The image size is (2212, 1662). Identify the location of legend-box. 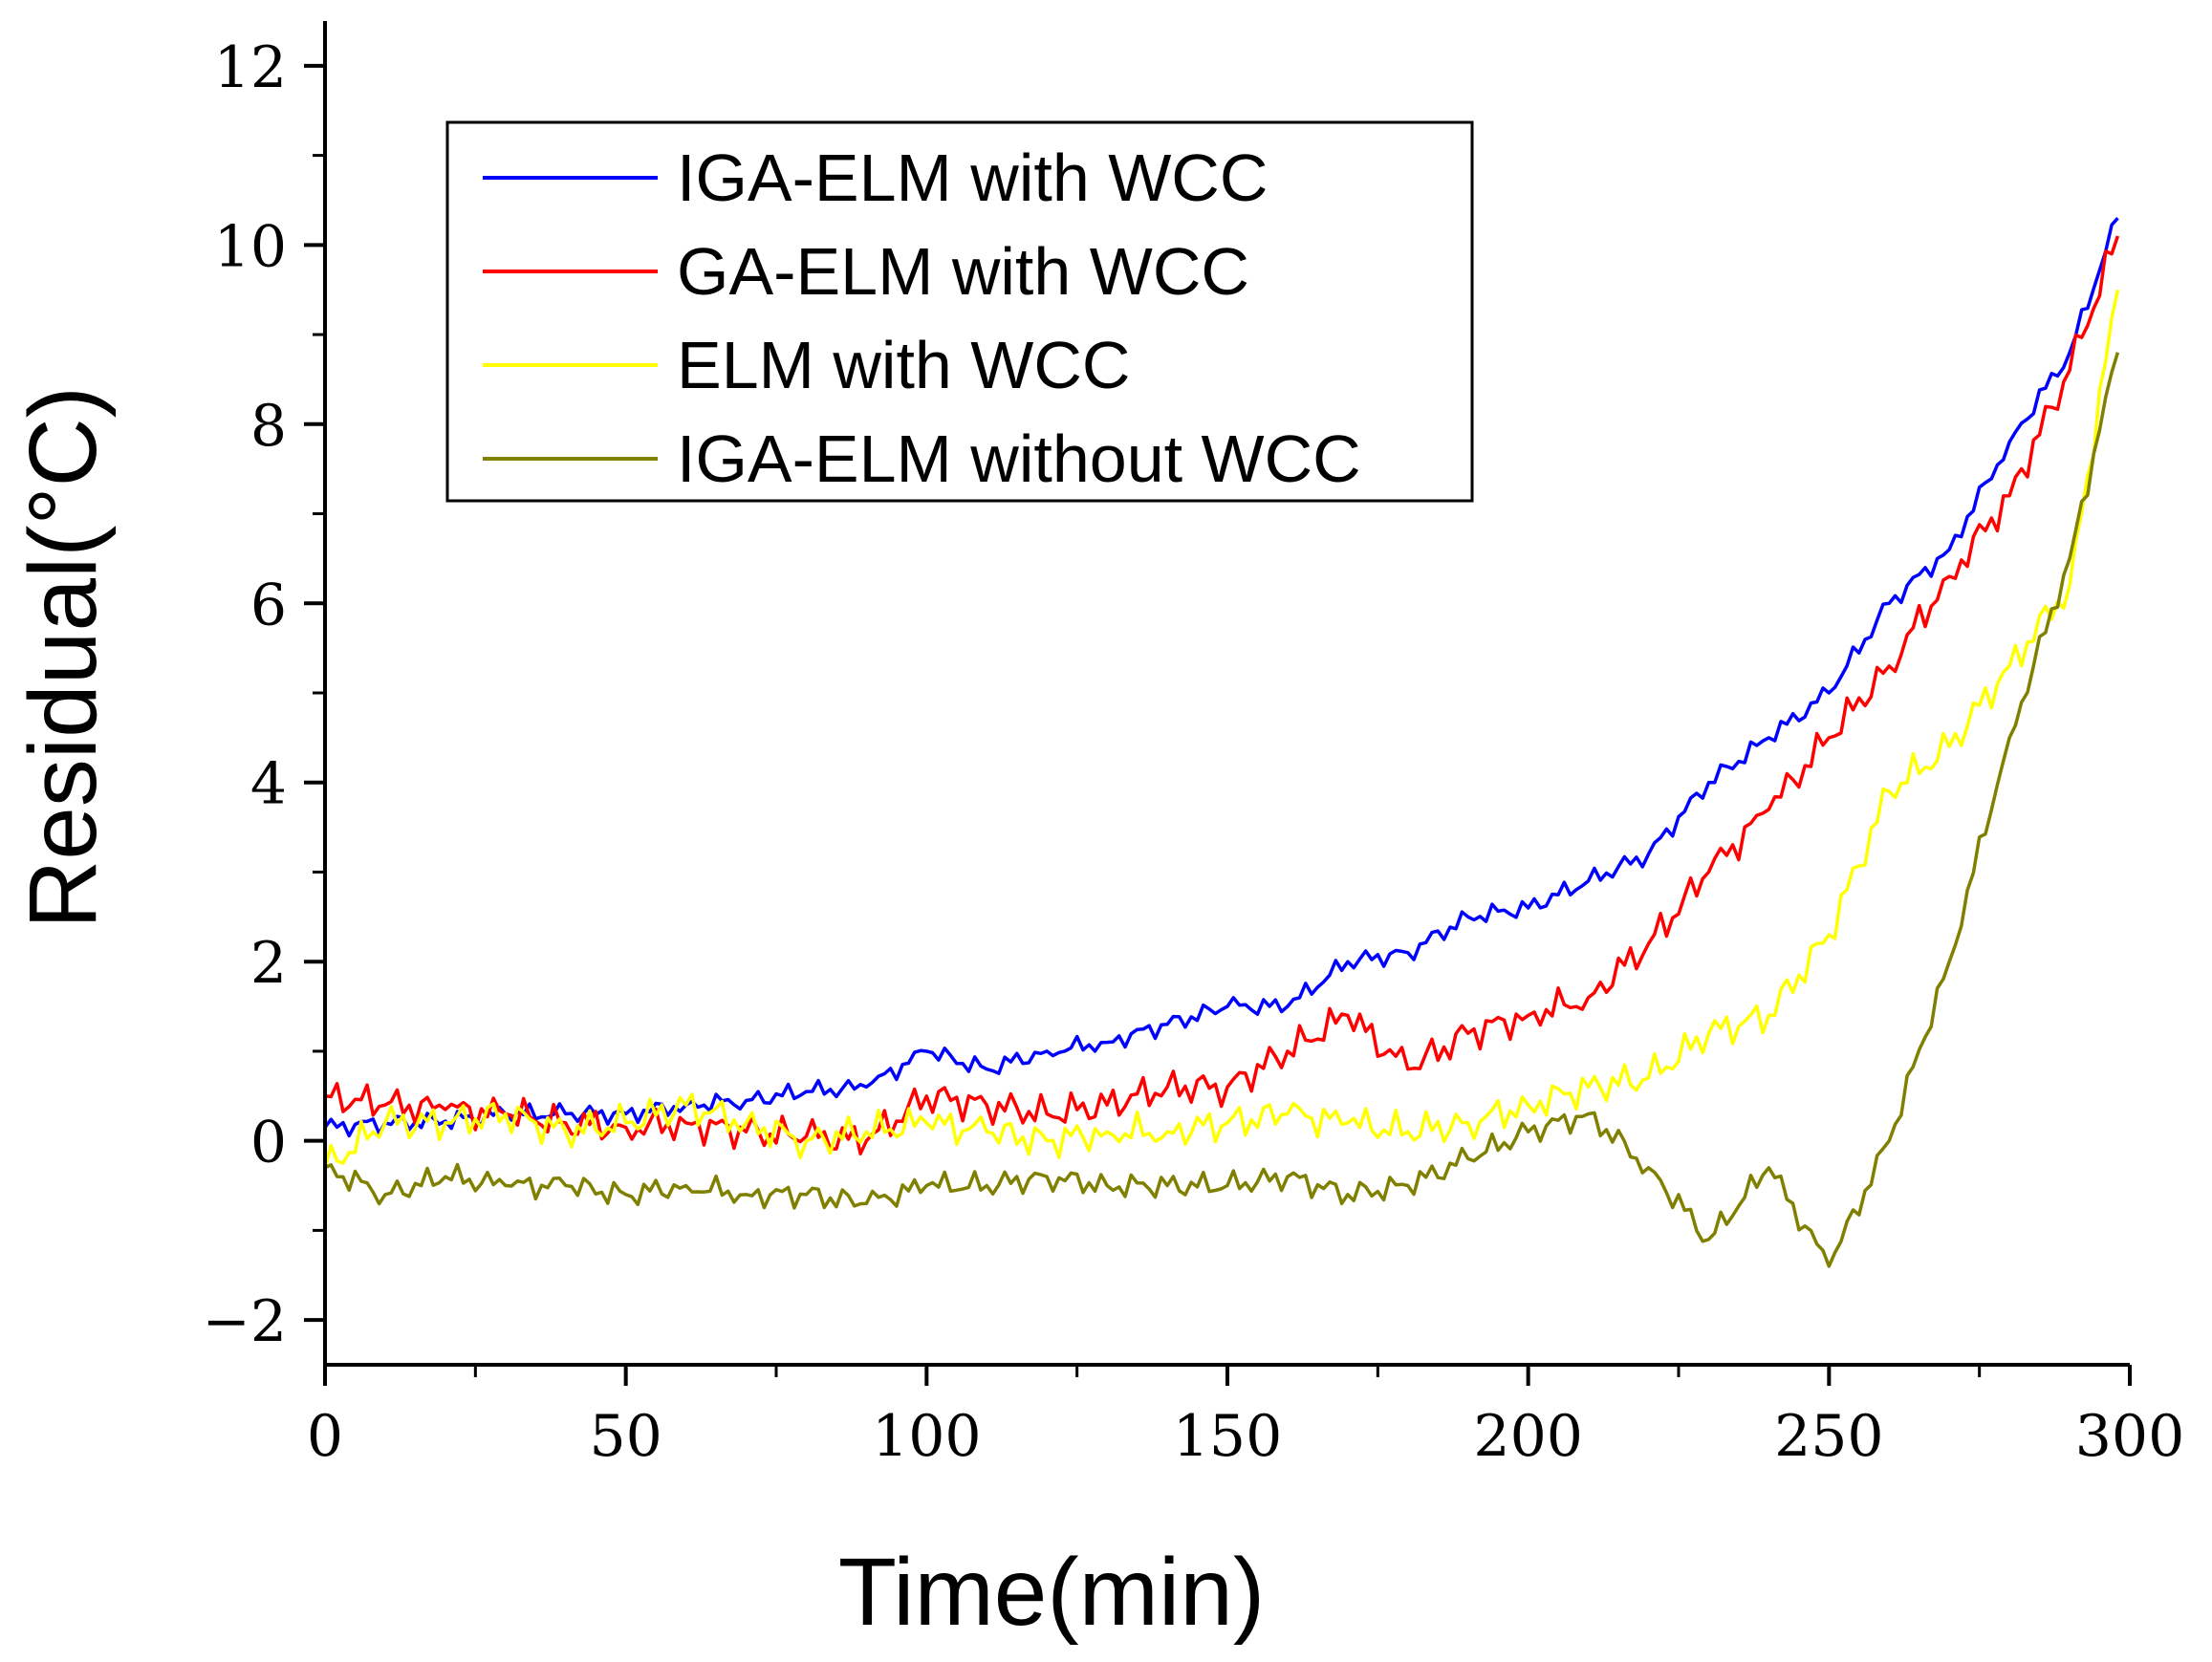
(959, 311).